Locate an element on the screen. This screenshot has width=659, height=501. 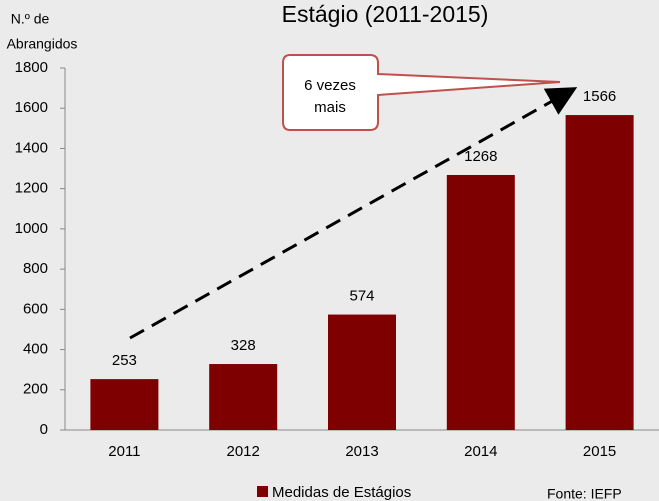
legend-label: Medidas de Estágios is located at coordinates (341, 492).